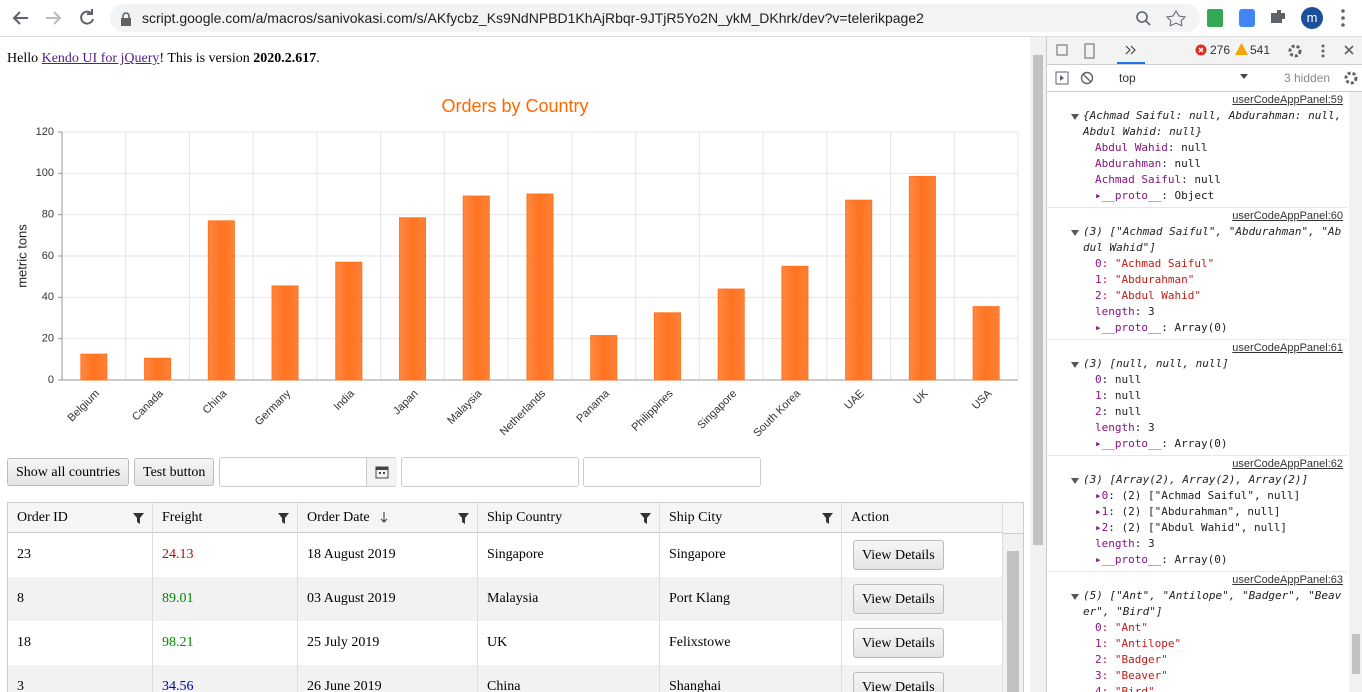  What do you see at coordinates (1121, 627) in the screenshot?
I see `log-line: 0: "Ant"` at bounding box center [1121, 627].